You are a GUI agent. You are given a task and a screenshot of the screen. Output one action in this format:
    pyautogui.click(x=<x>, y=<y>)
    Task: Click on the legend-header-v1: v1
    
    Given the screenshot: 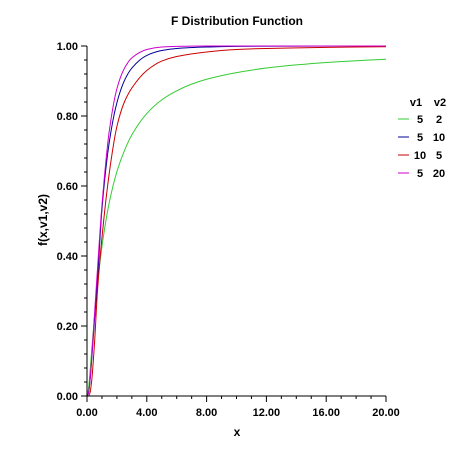 What is the action you would take?
    pyautogui.click(x=416, y=103)
    